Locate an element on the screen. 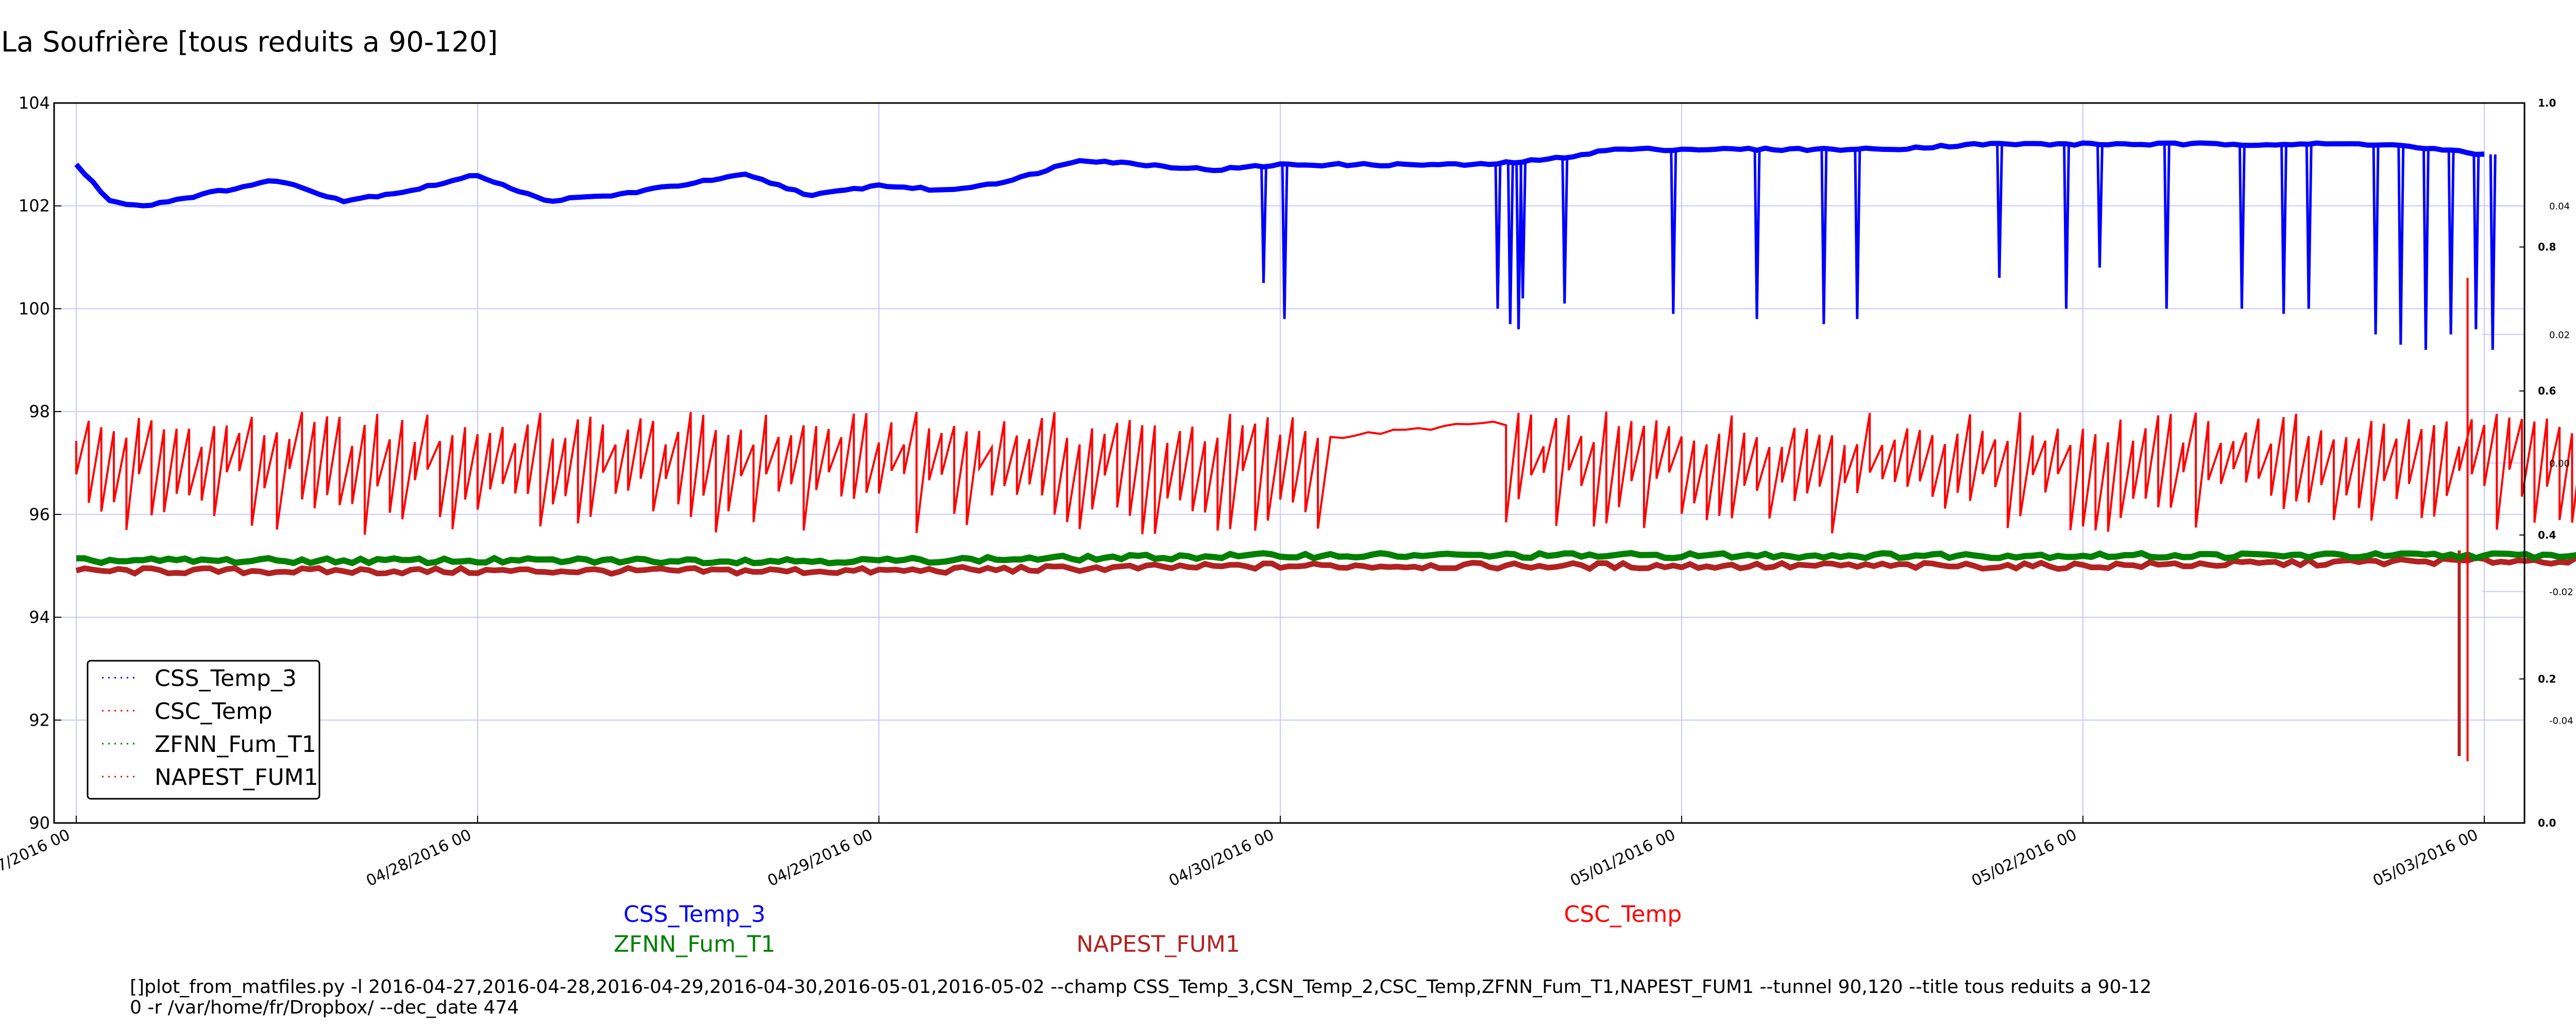 The image size is (2576, 1030). y-tick-label: 90 is located at coordinates (39, 823).